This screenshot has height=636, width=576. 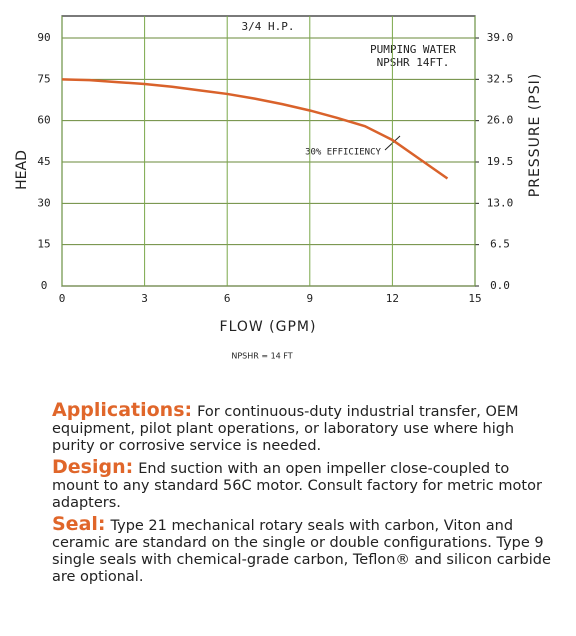 I want to click on y2-tick-label: 13.0, so click(x=500, y=202).